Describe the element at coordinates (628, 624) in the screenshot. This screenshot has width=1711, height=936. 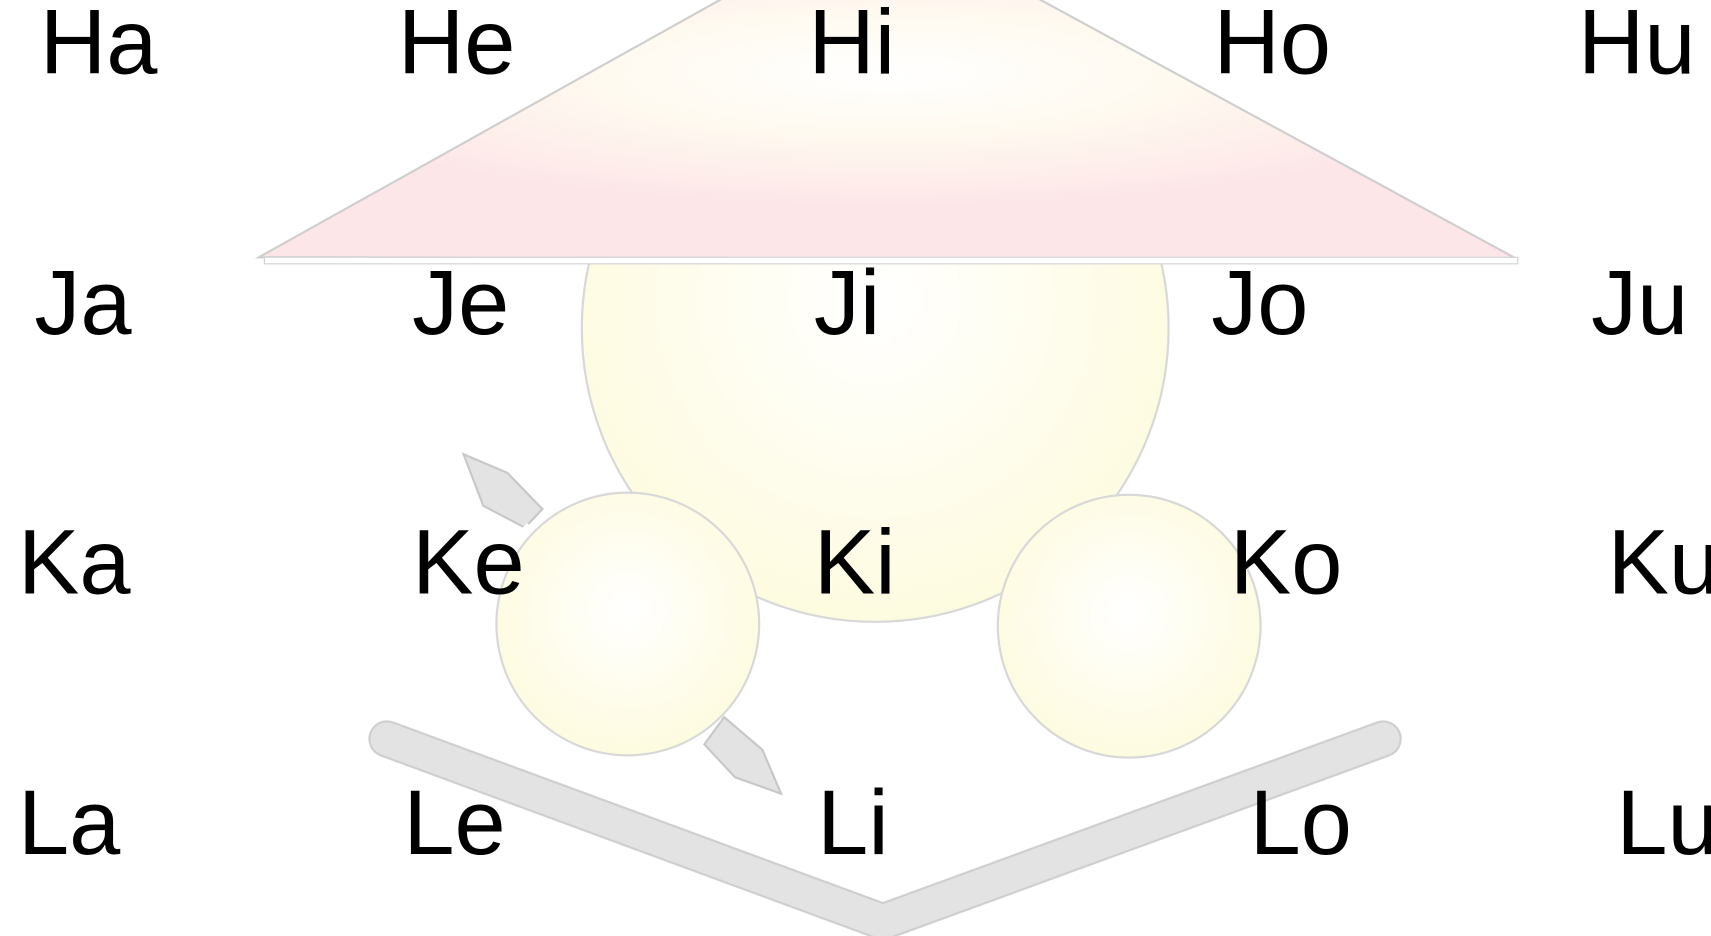
I see `left-hand` at that location.